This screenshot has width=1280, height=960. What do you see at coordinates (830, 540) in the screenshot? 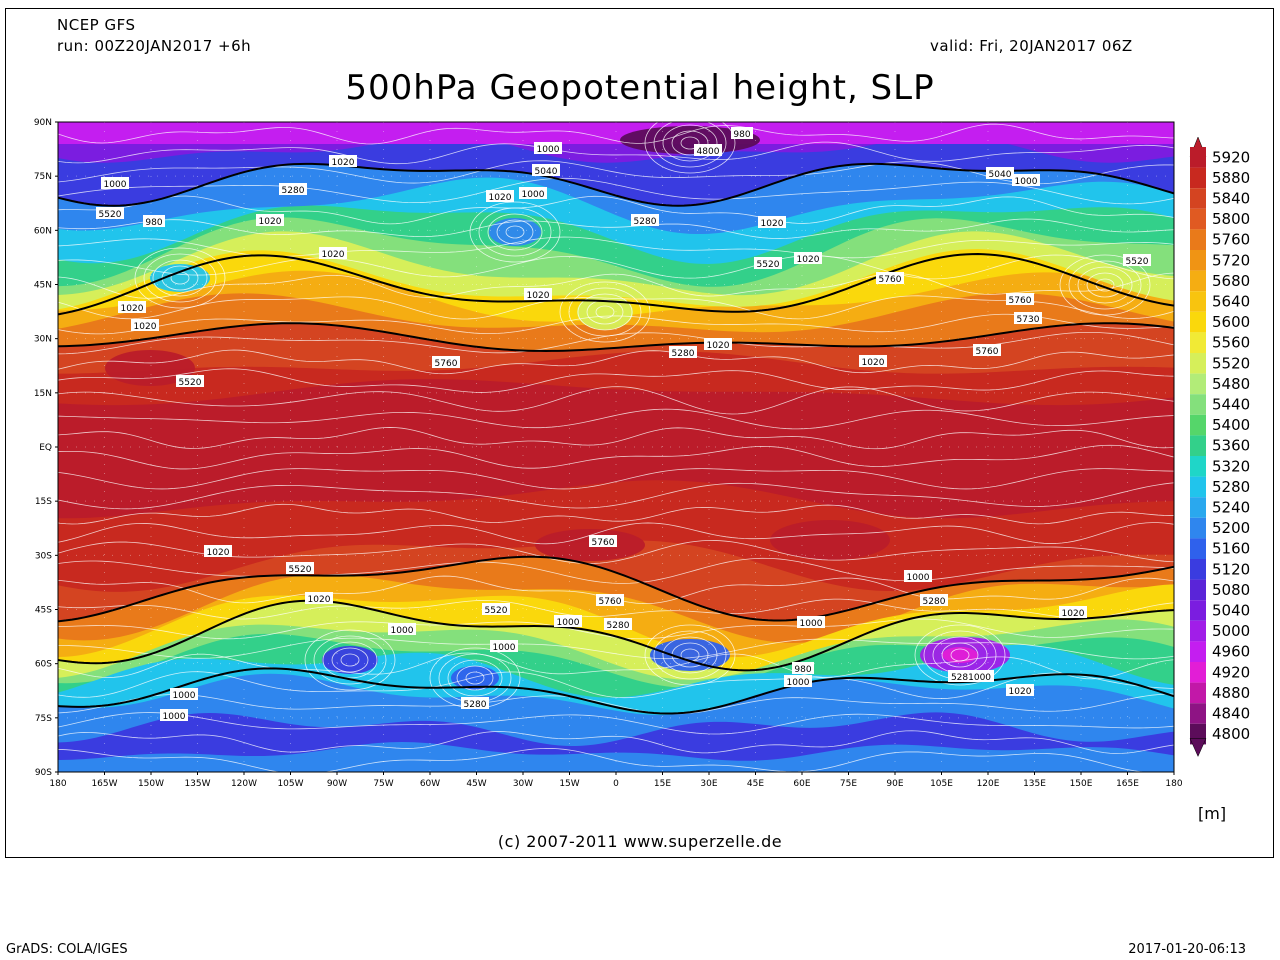
I see `pressure-center` at bounding box center [830, 540].